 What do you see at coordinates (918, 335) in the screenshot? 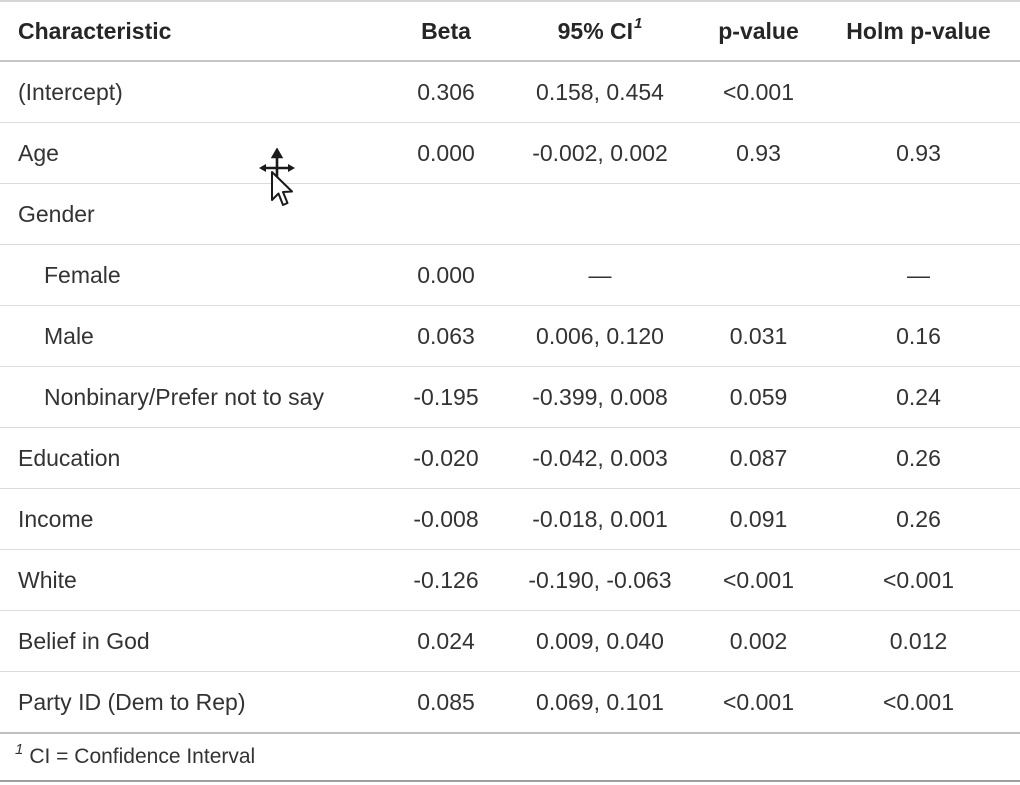
I see `holm-p-value-cell: 0.16` at bounding box center [918, 335].